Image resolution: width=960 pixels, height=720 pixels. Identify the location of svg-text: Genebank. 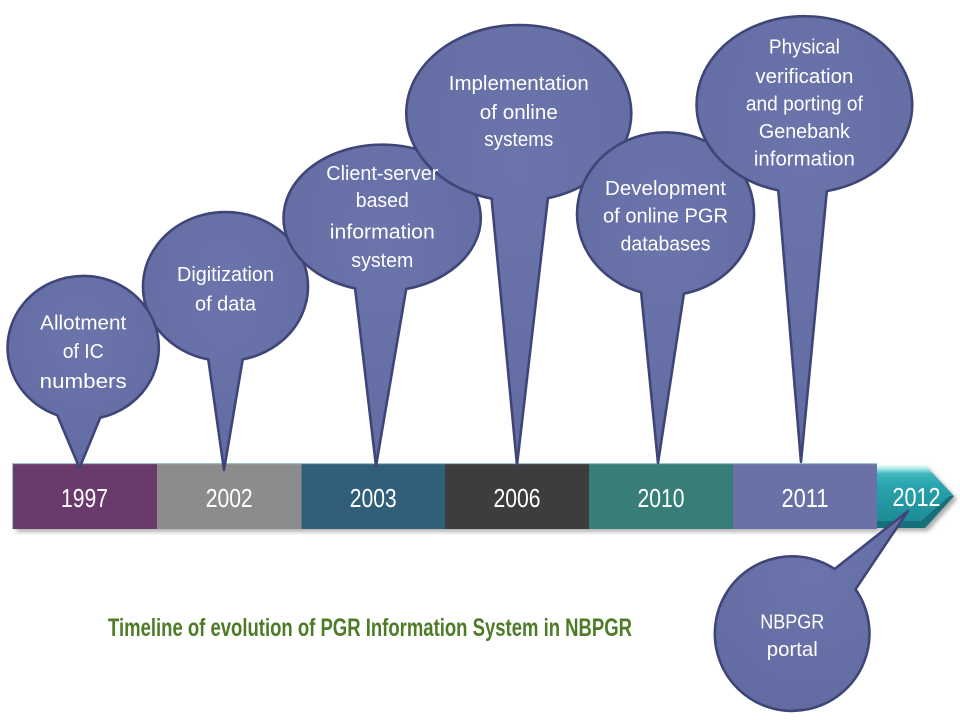
(805, 132).